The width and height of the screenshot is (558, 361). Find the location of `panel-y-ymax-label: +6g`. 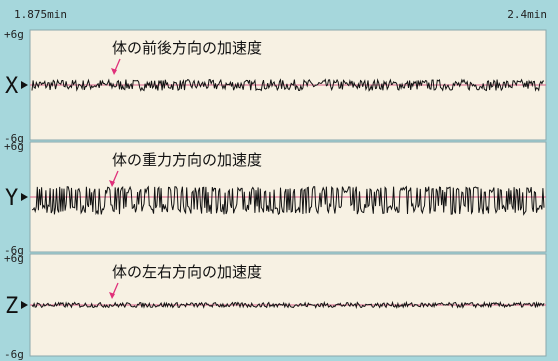

panel-y-ymax-label: +6g is located at coordinates (14, 146).